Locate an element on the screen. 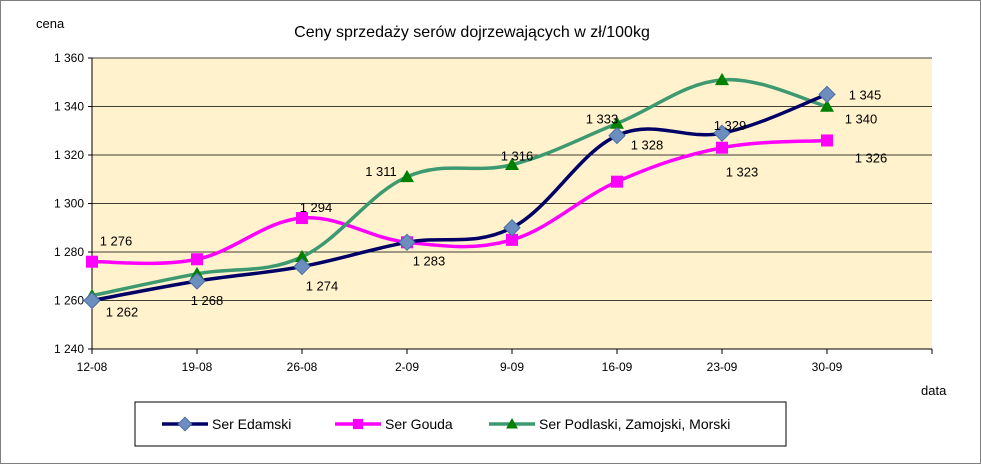 This screenshot has height=464, width=981. y-tick-label: 1 320 is located at coordinates (69, 155).